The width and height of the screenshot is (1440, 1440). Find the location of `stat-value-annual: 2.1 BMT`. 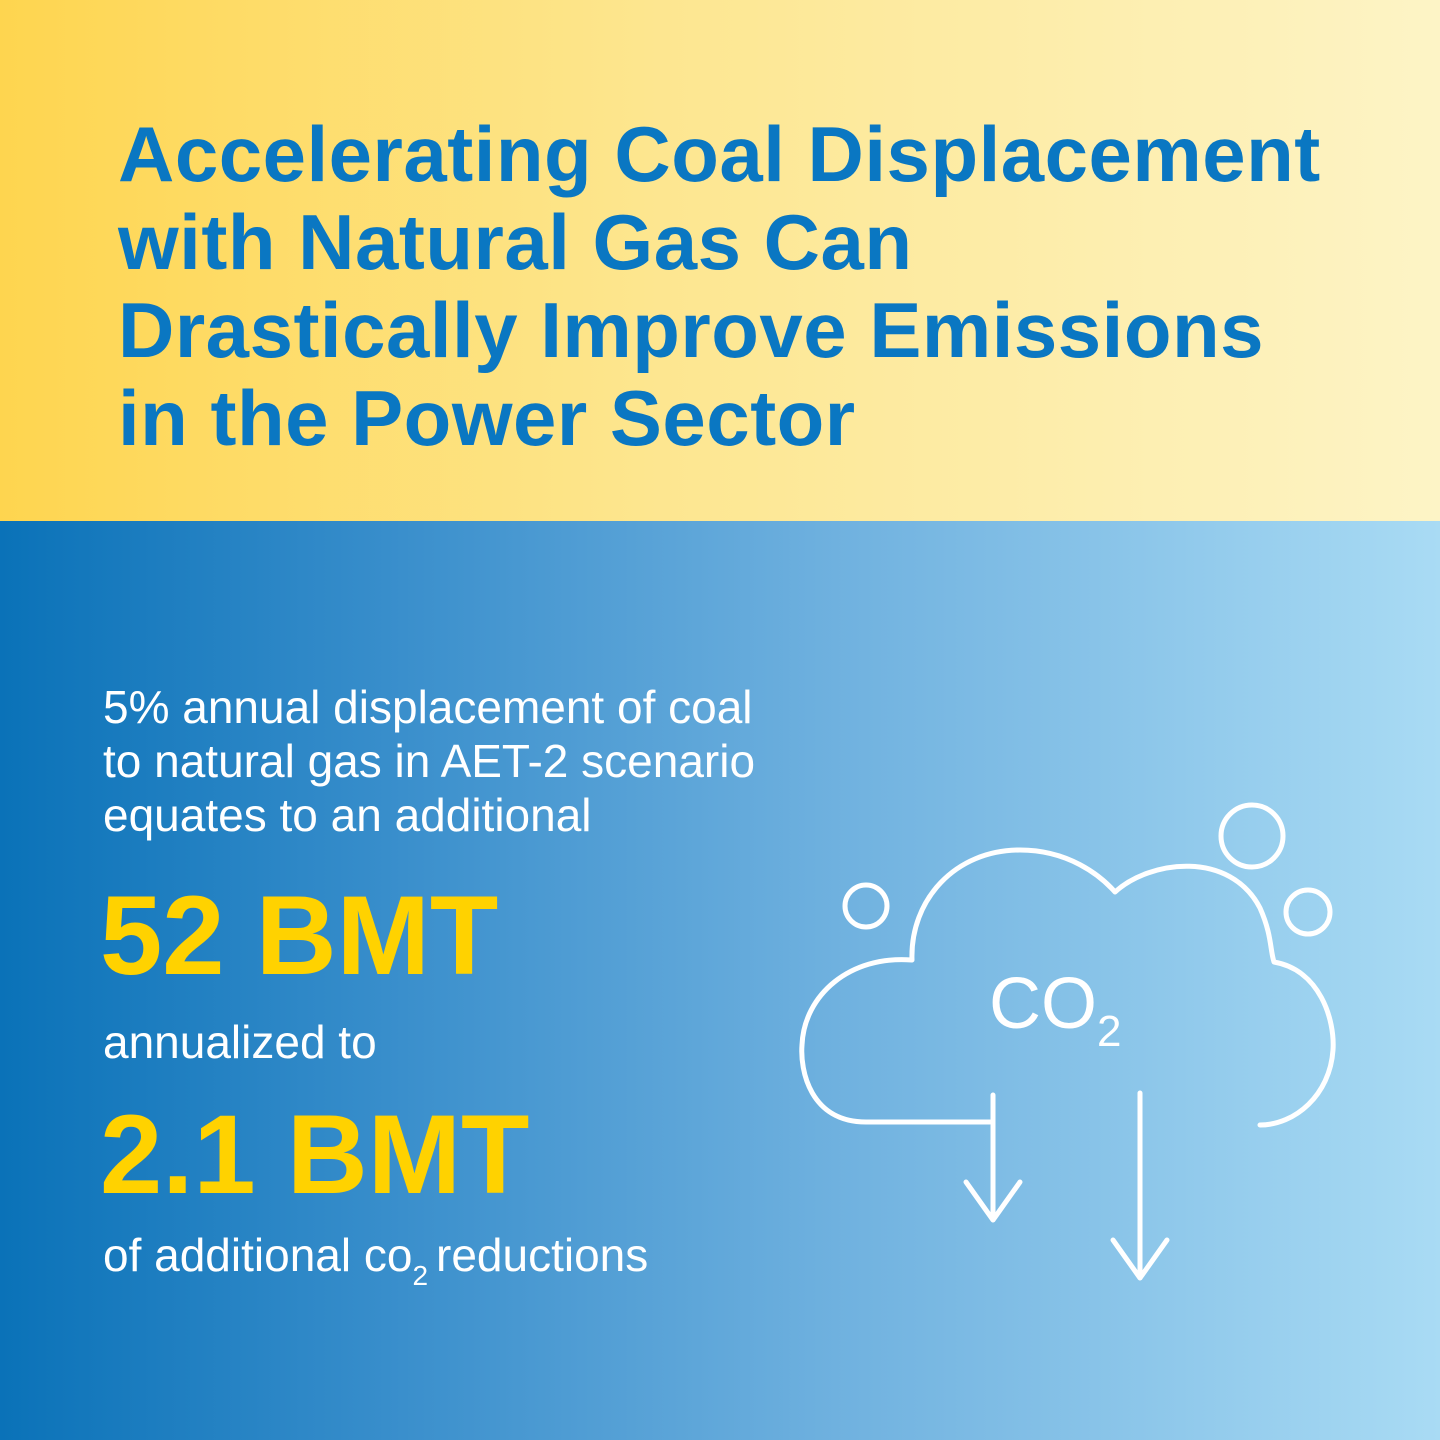

stat-value-annual: 2.1 BMT is located at coordinates (315, 1154).